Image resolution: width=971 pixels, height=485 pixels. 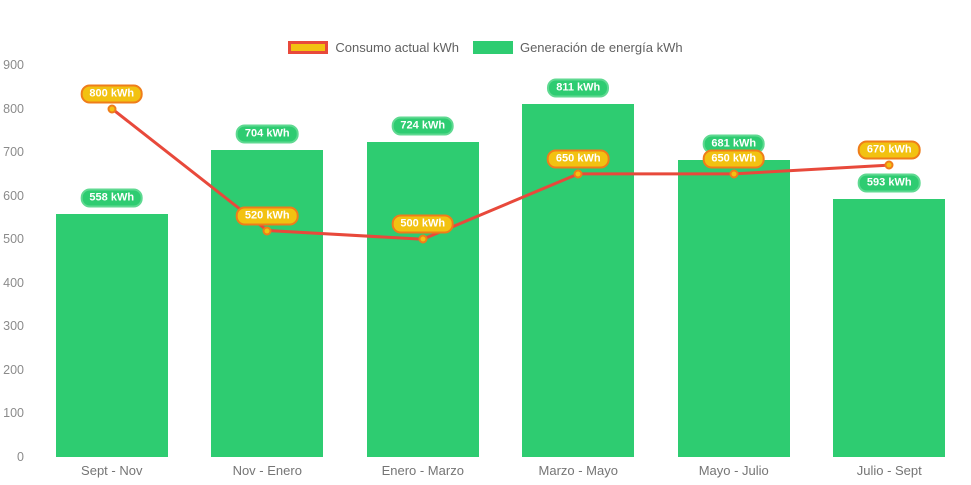 I want to click on x-axis-label-marzo-mayo: Marzo - Mayo, so click(x=578, y=470).